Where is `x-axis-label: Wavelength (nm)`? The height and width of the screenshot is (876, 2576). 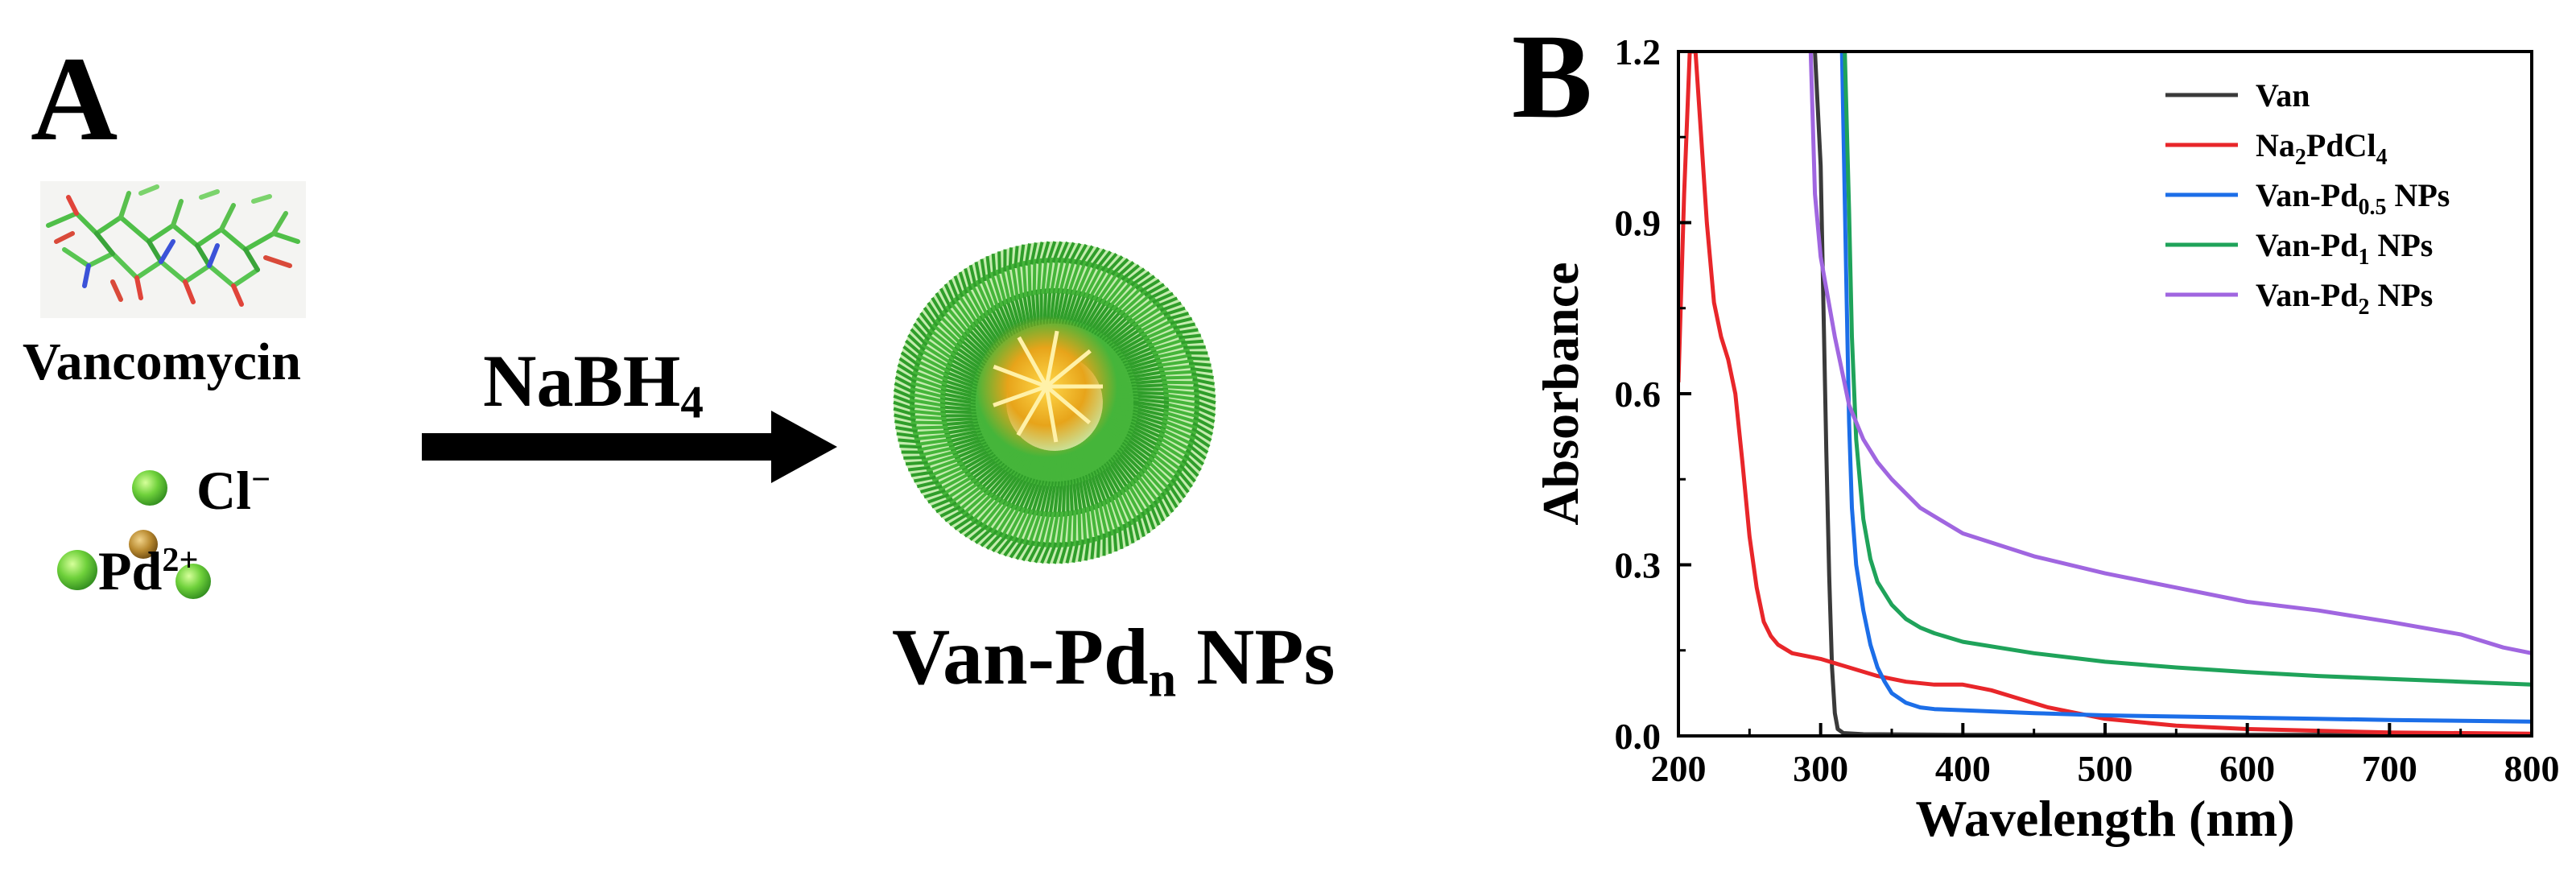 x-axis-label: Wavelength (nm) is located at coordinates (2104, 818).